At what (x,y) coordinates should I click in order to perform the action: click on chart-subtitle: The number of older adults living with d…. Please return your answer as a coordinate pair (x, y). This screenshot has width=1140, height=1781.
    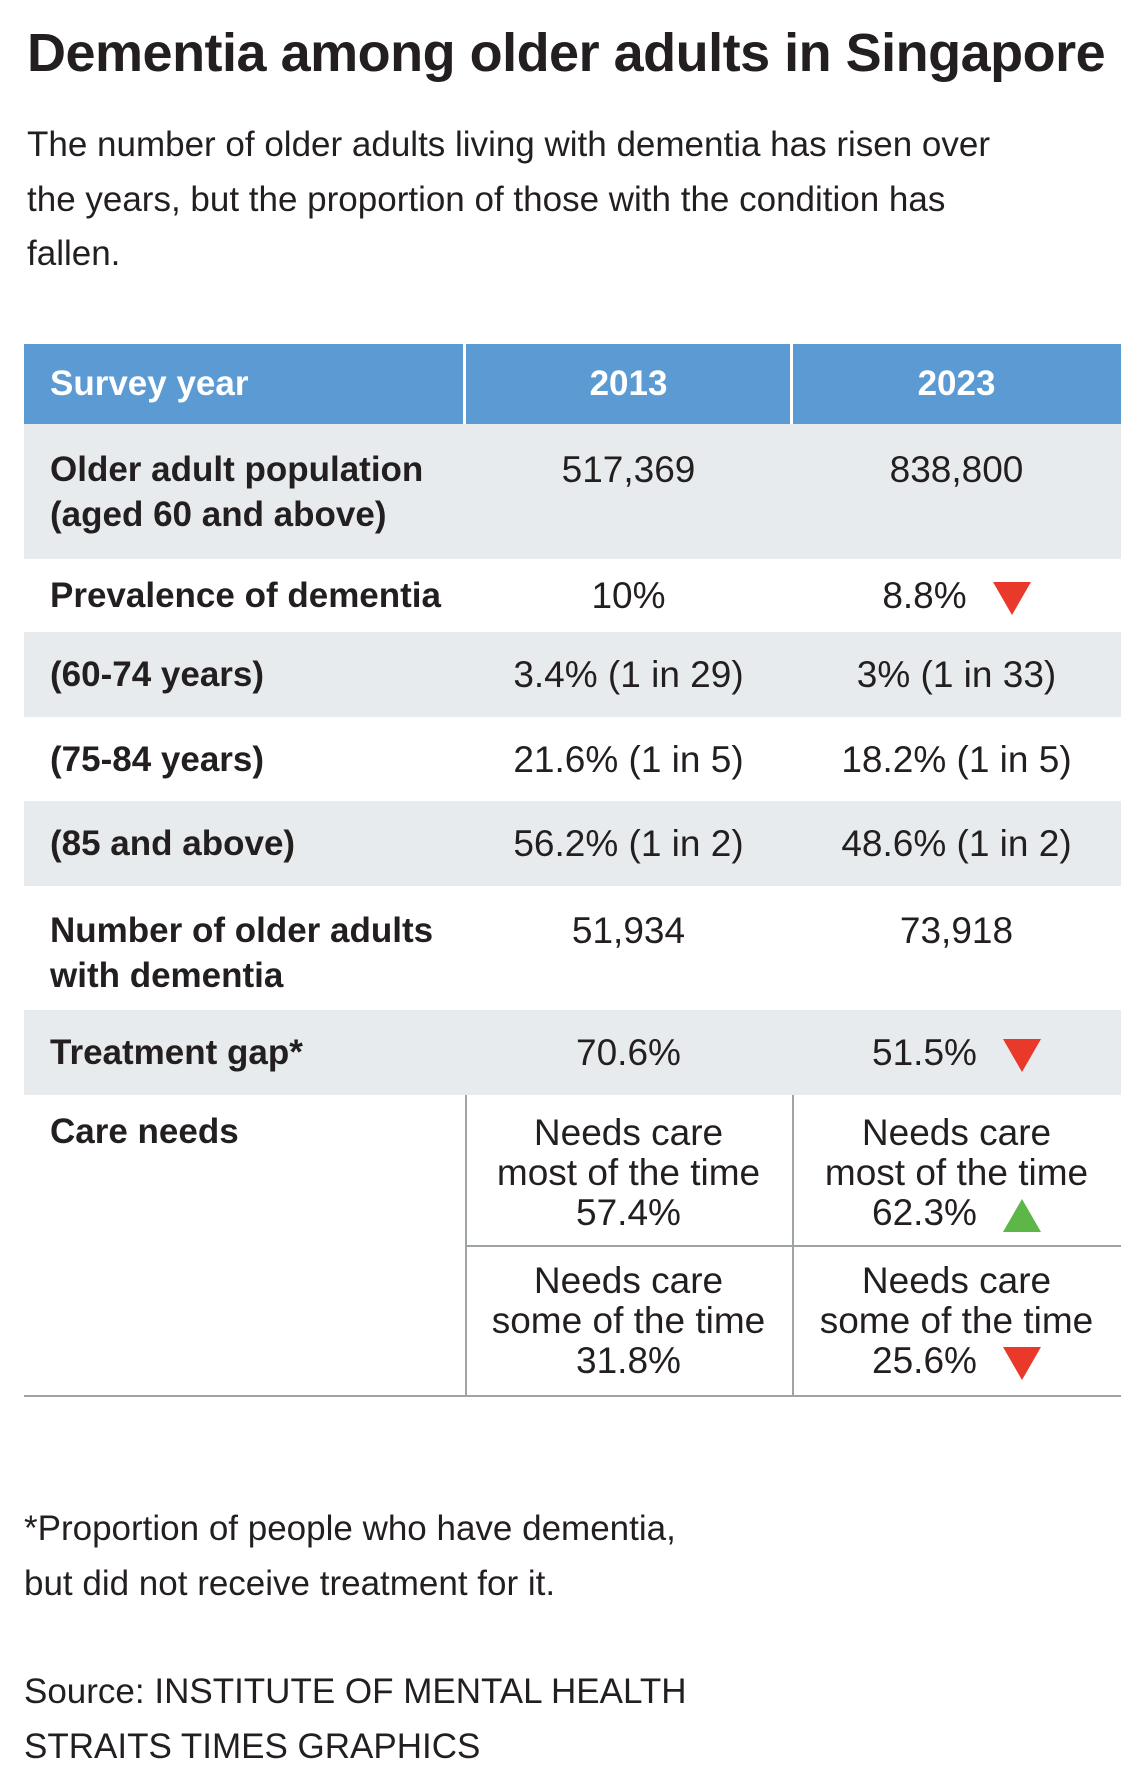
    Looking at the image, I should click on (508, 199).